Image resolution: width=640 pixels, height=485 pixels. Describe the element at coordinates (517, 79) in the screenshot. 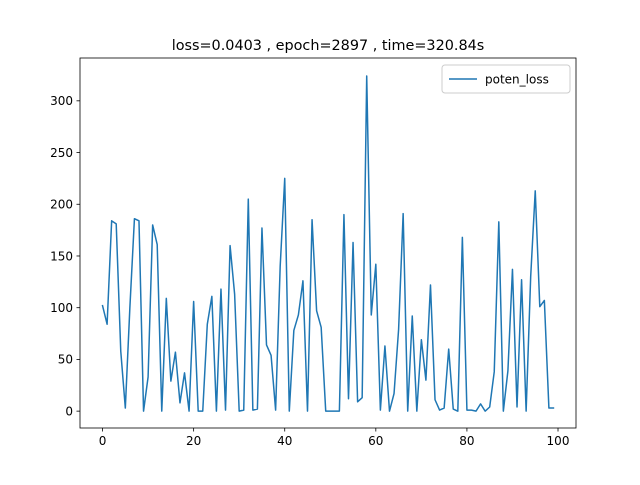

I see `legend-label: poten_loss` at that location.